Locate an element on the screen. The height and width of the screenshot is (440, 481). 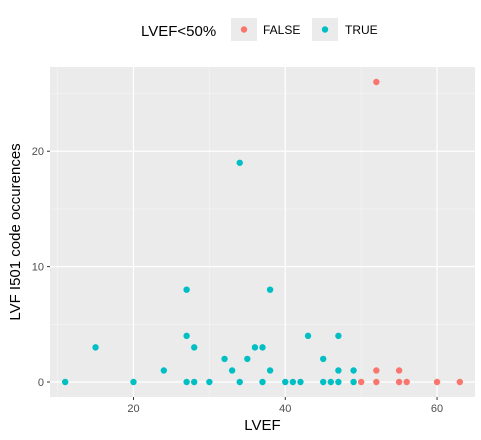
legend-label: FALSE is located at coordinates (281, 30).